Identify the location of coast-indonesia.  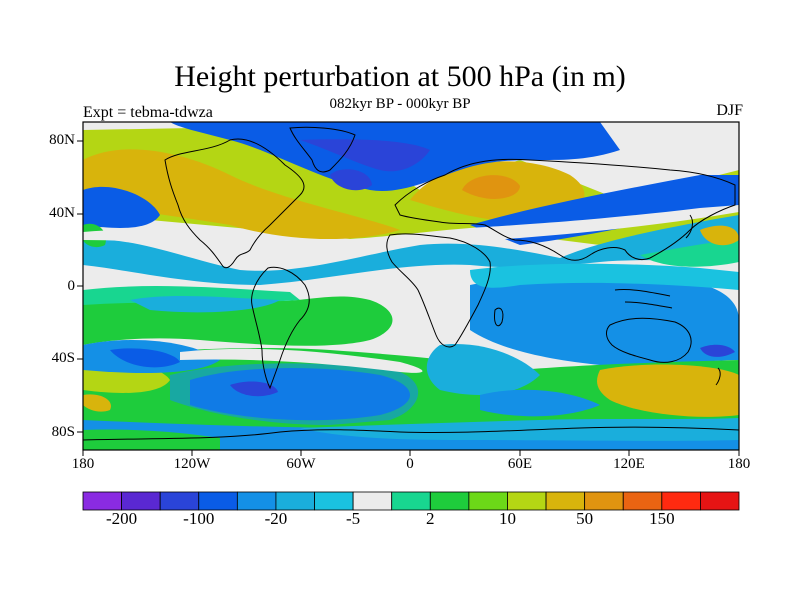
(643, 299).